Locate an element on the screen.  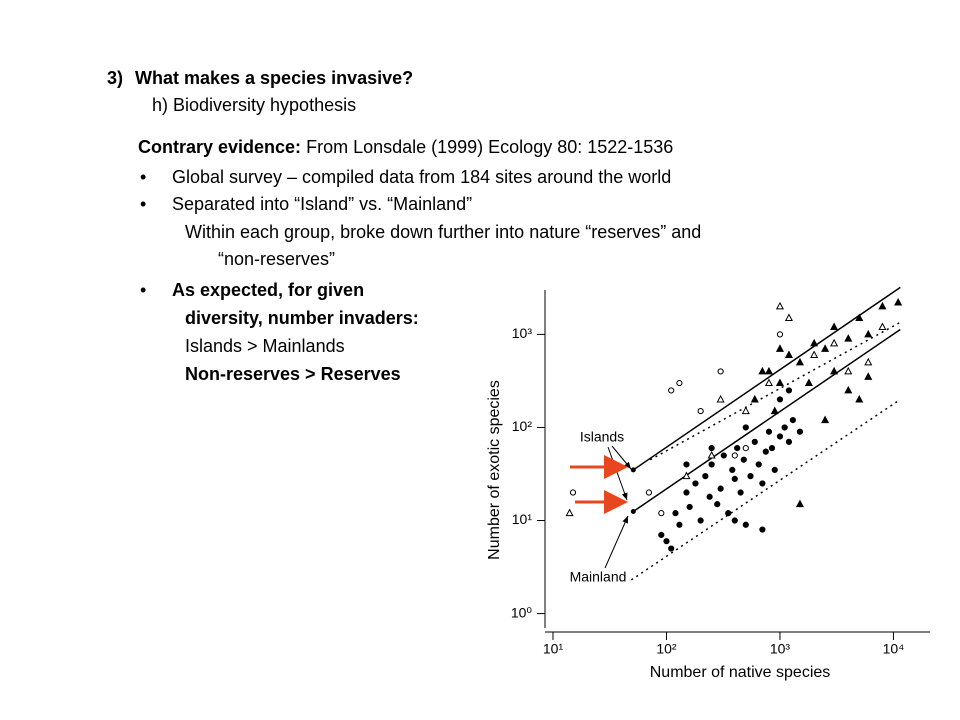
title-number: 3) is located at coordinates (115, 78).